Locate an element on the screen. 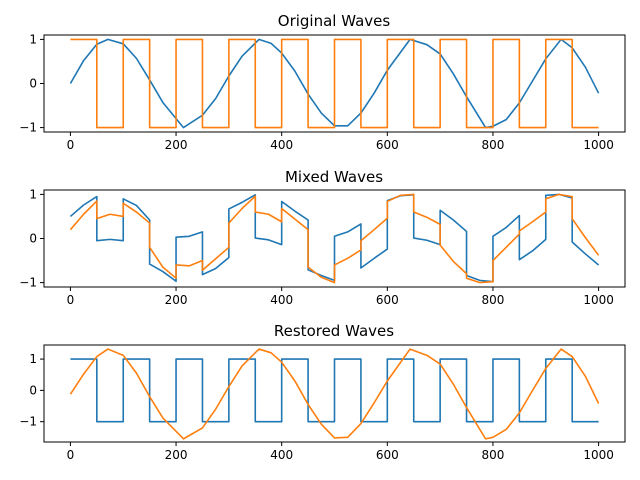 This screenshot has height=480, width=640. panel-title: Restored Waves is located at coordinates (334, 331).